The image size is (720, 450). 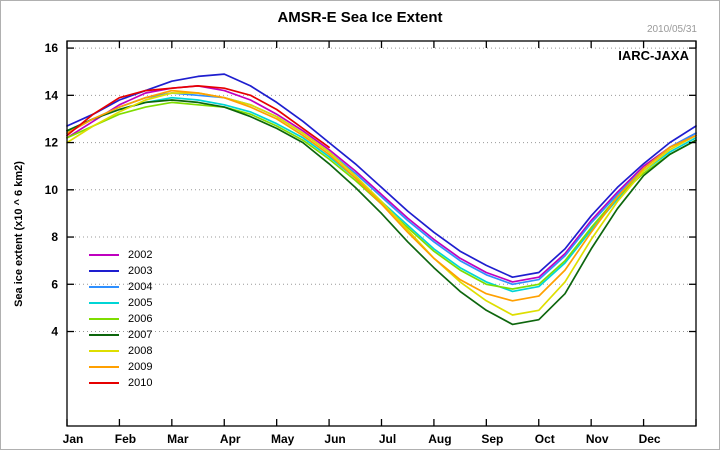 What do you see at coordinates (140, 383) in the screenshot?
I see `legend-label-2010: 2010` at bounding box center [140, 383].